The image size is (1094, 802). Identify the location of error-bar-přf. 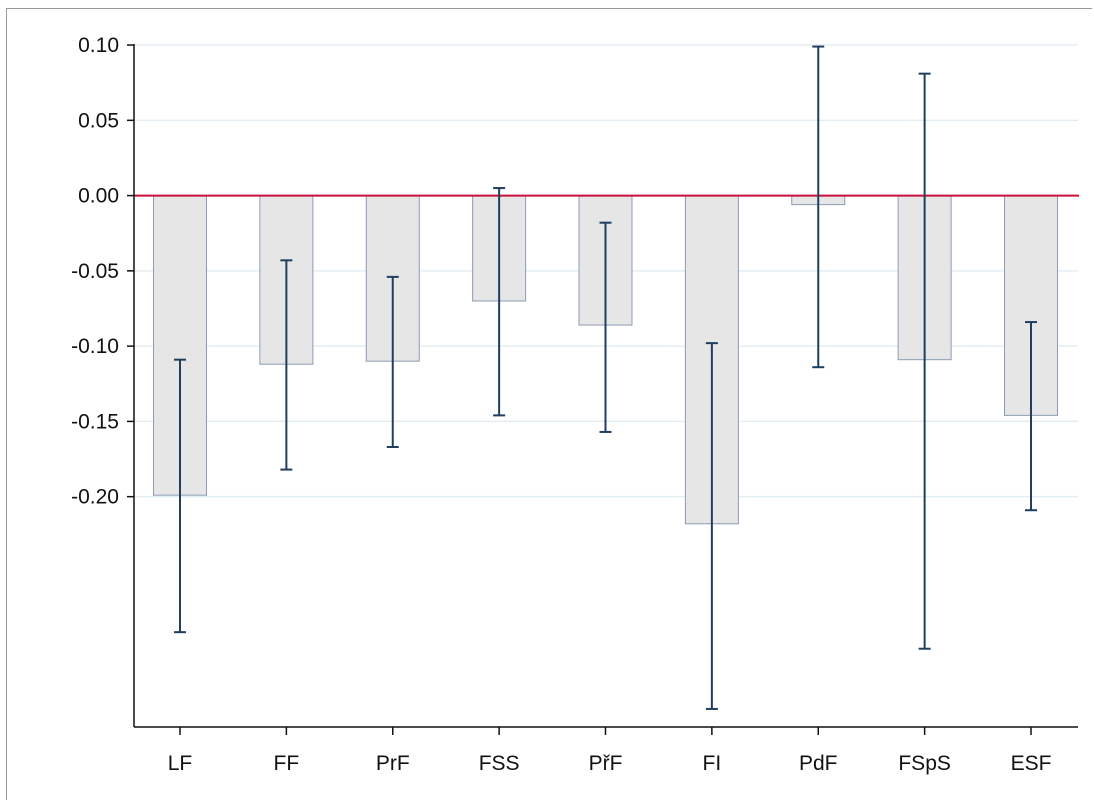
(605, 327).